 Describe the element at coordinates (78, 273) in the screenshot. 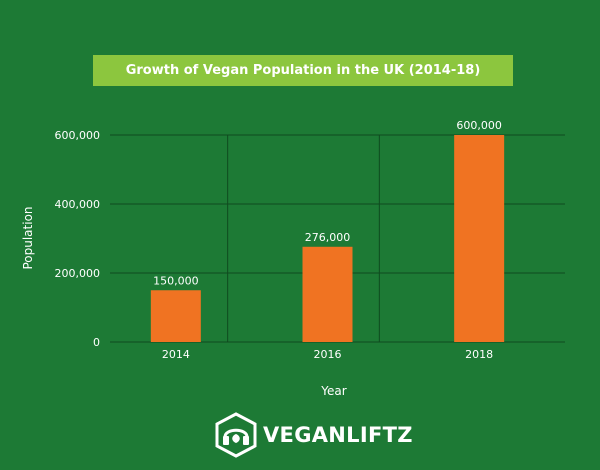

I see `y-tick-label: 200,000` at that location.